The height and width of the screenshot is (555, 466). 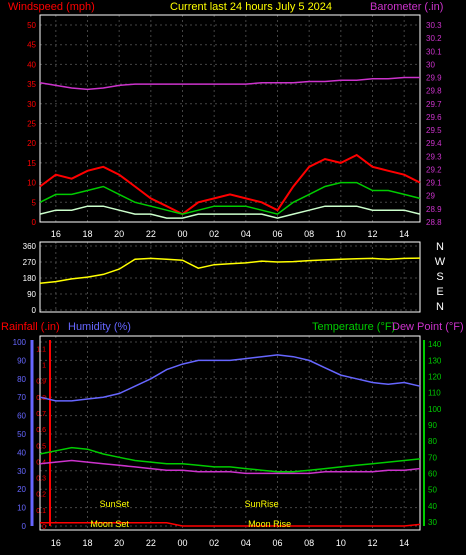 What do you see at coordinates (115, 504) in the screenshot?
I see `astro-annotation: SunSet` at bounding box center [115, 504].